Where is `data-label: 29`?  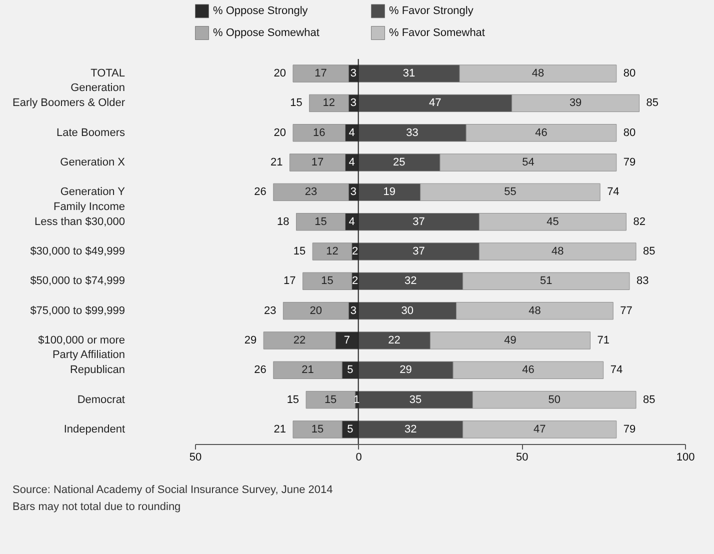 data-label: 29 is located at coordinates (406, 370).